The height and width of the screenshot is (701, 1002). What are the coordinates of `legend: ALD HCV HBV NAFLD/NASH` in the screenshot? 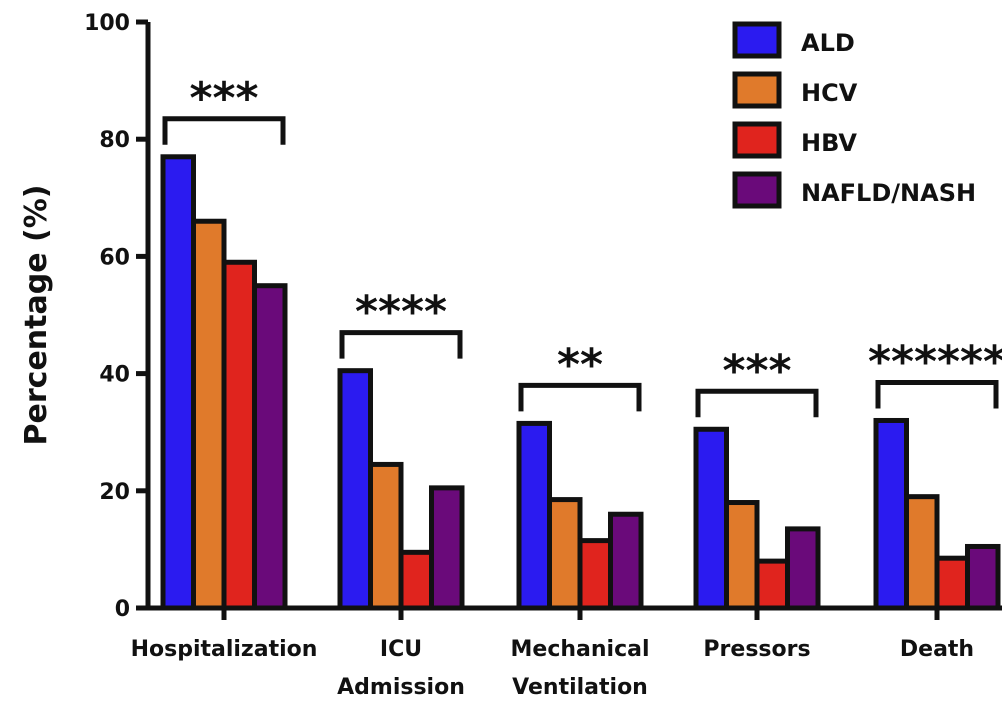 It's located at (854, 115).